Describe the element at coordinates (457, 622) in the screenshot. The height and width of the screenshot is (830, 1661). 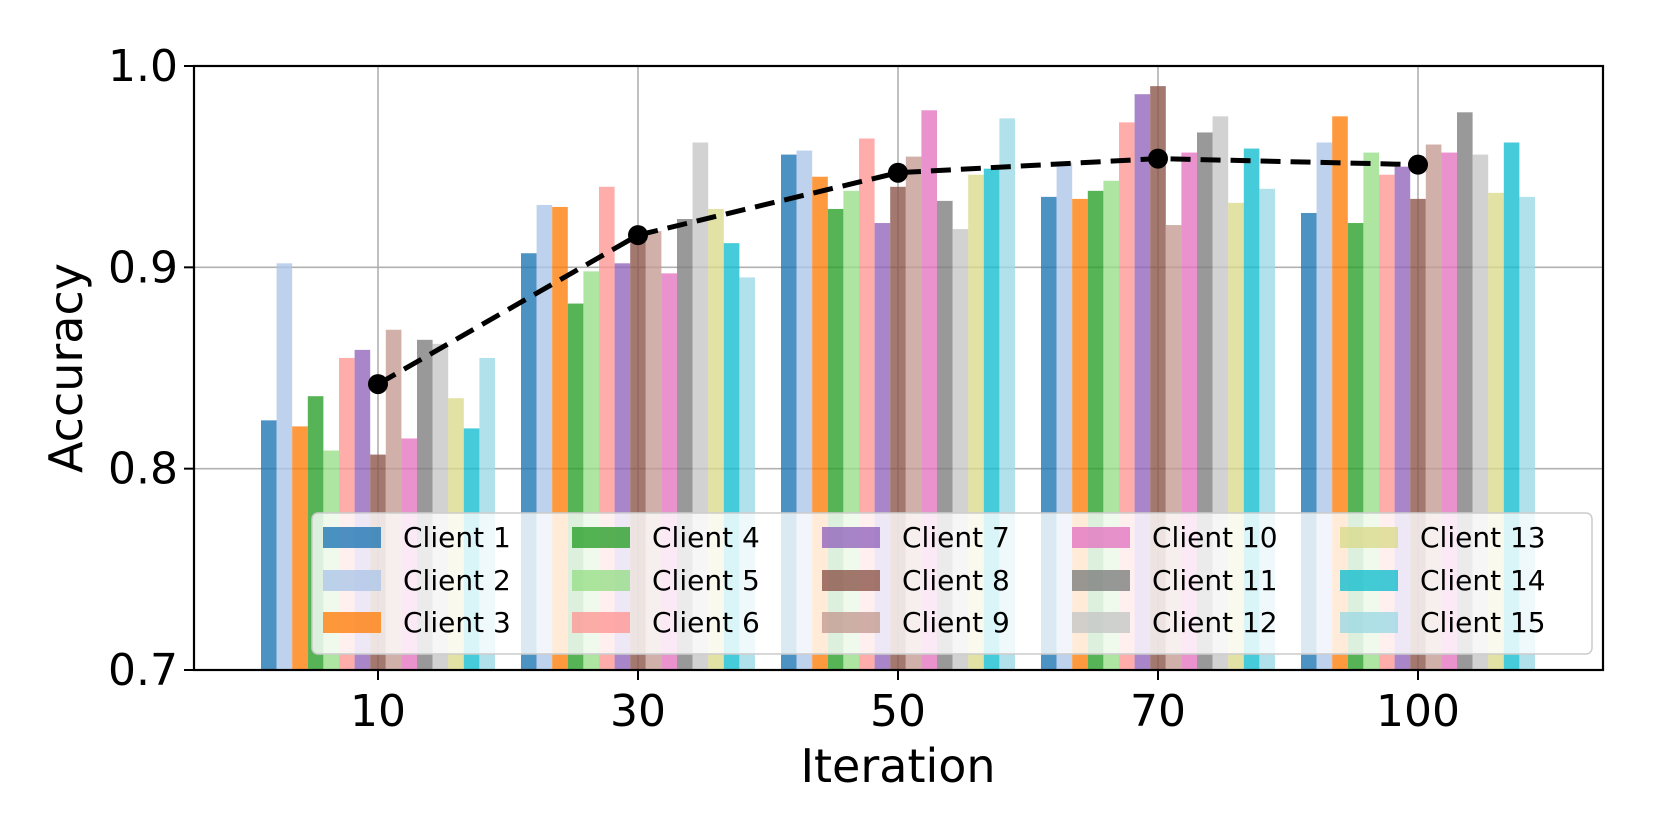
I see `legend-label: Client 3` at that location.